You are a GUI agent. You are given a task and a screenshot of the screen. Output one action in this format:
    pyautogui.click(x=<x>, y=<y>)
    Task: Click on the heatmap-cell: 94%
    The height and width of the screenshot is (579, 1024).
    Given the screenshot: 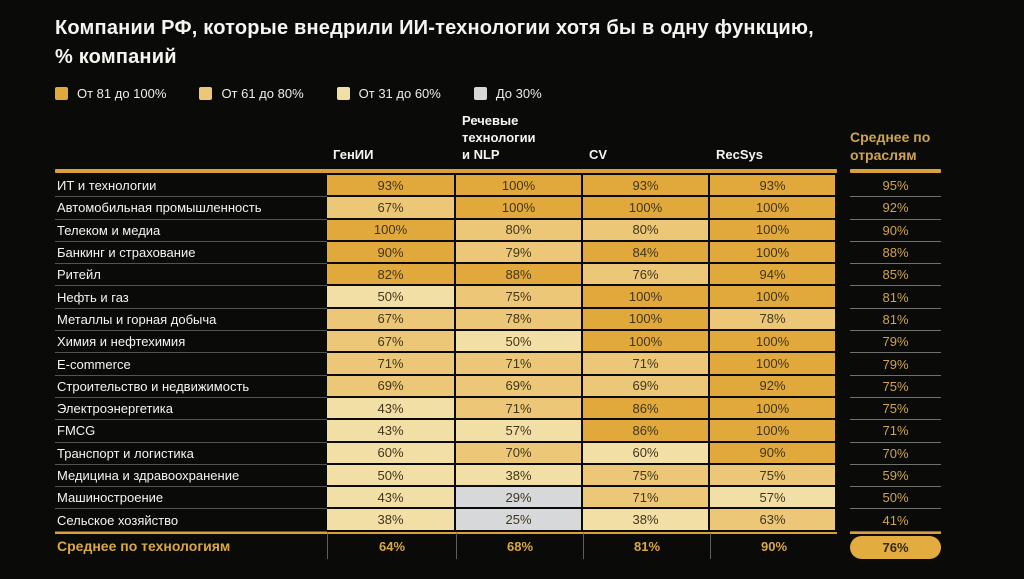 What is the action you would take?
    pyautogui.click(x=773, y=275)
    